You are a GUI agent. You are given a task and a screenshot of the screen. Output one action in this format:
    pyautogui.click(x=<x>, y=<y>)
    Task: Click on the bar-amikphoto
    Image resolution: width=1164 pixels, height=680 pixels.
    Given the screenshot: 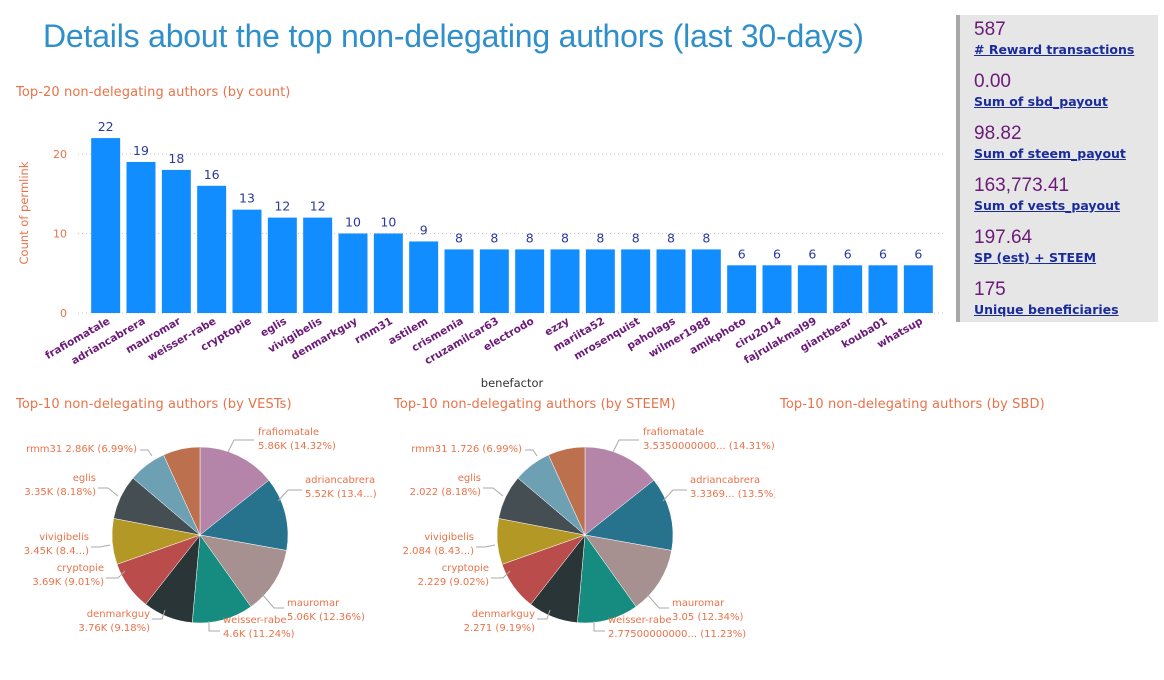 What is the action you would take?
    pyautogui.click(x=742, y=289)
    